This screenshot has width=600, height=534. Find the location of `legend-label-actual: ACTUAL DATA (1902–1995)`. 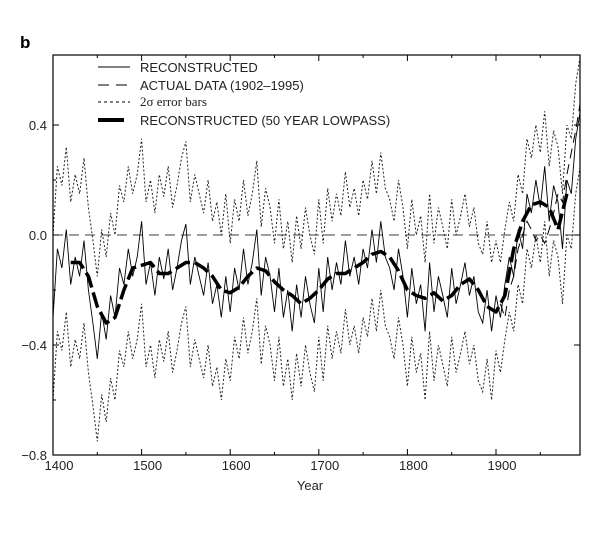

legend-label-actual: ACTUAL DATA (1902–1995) is located at coordinates (222, 85).